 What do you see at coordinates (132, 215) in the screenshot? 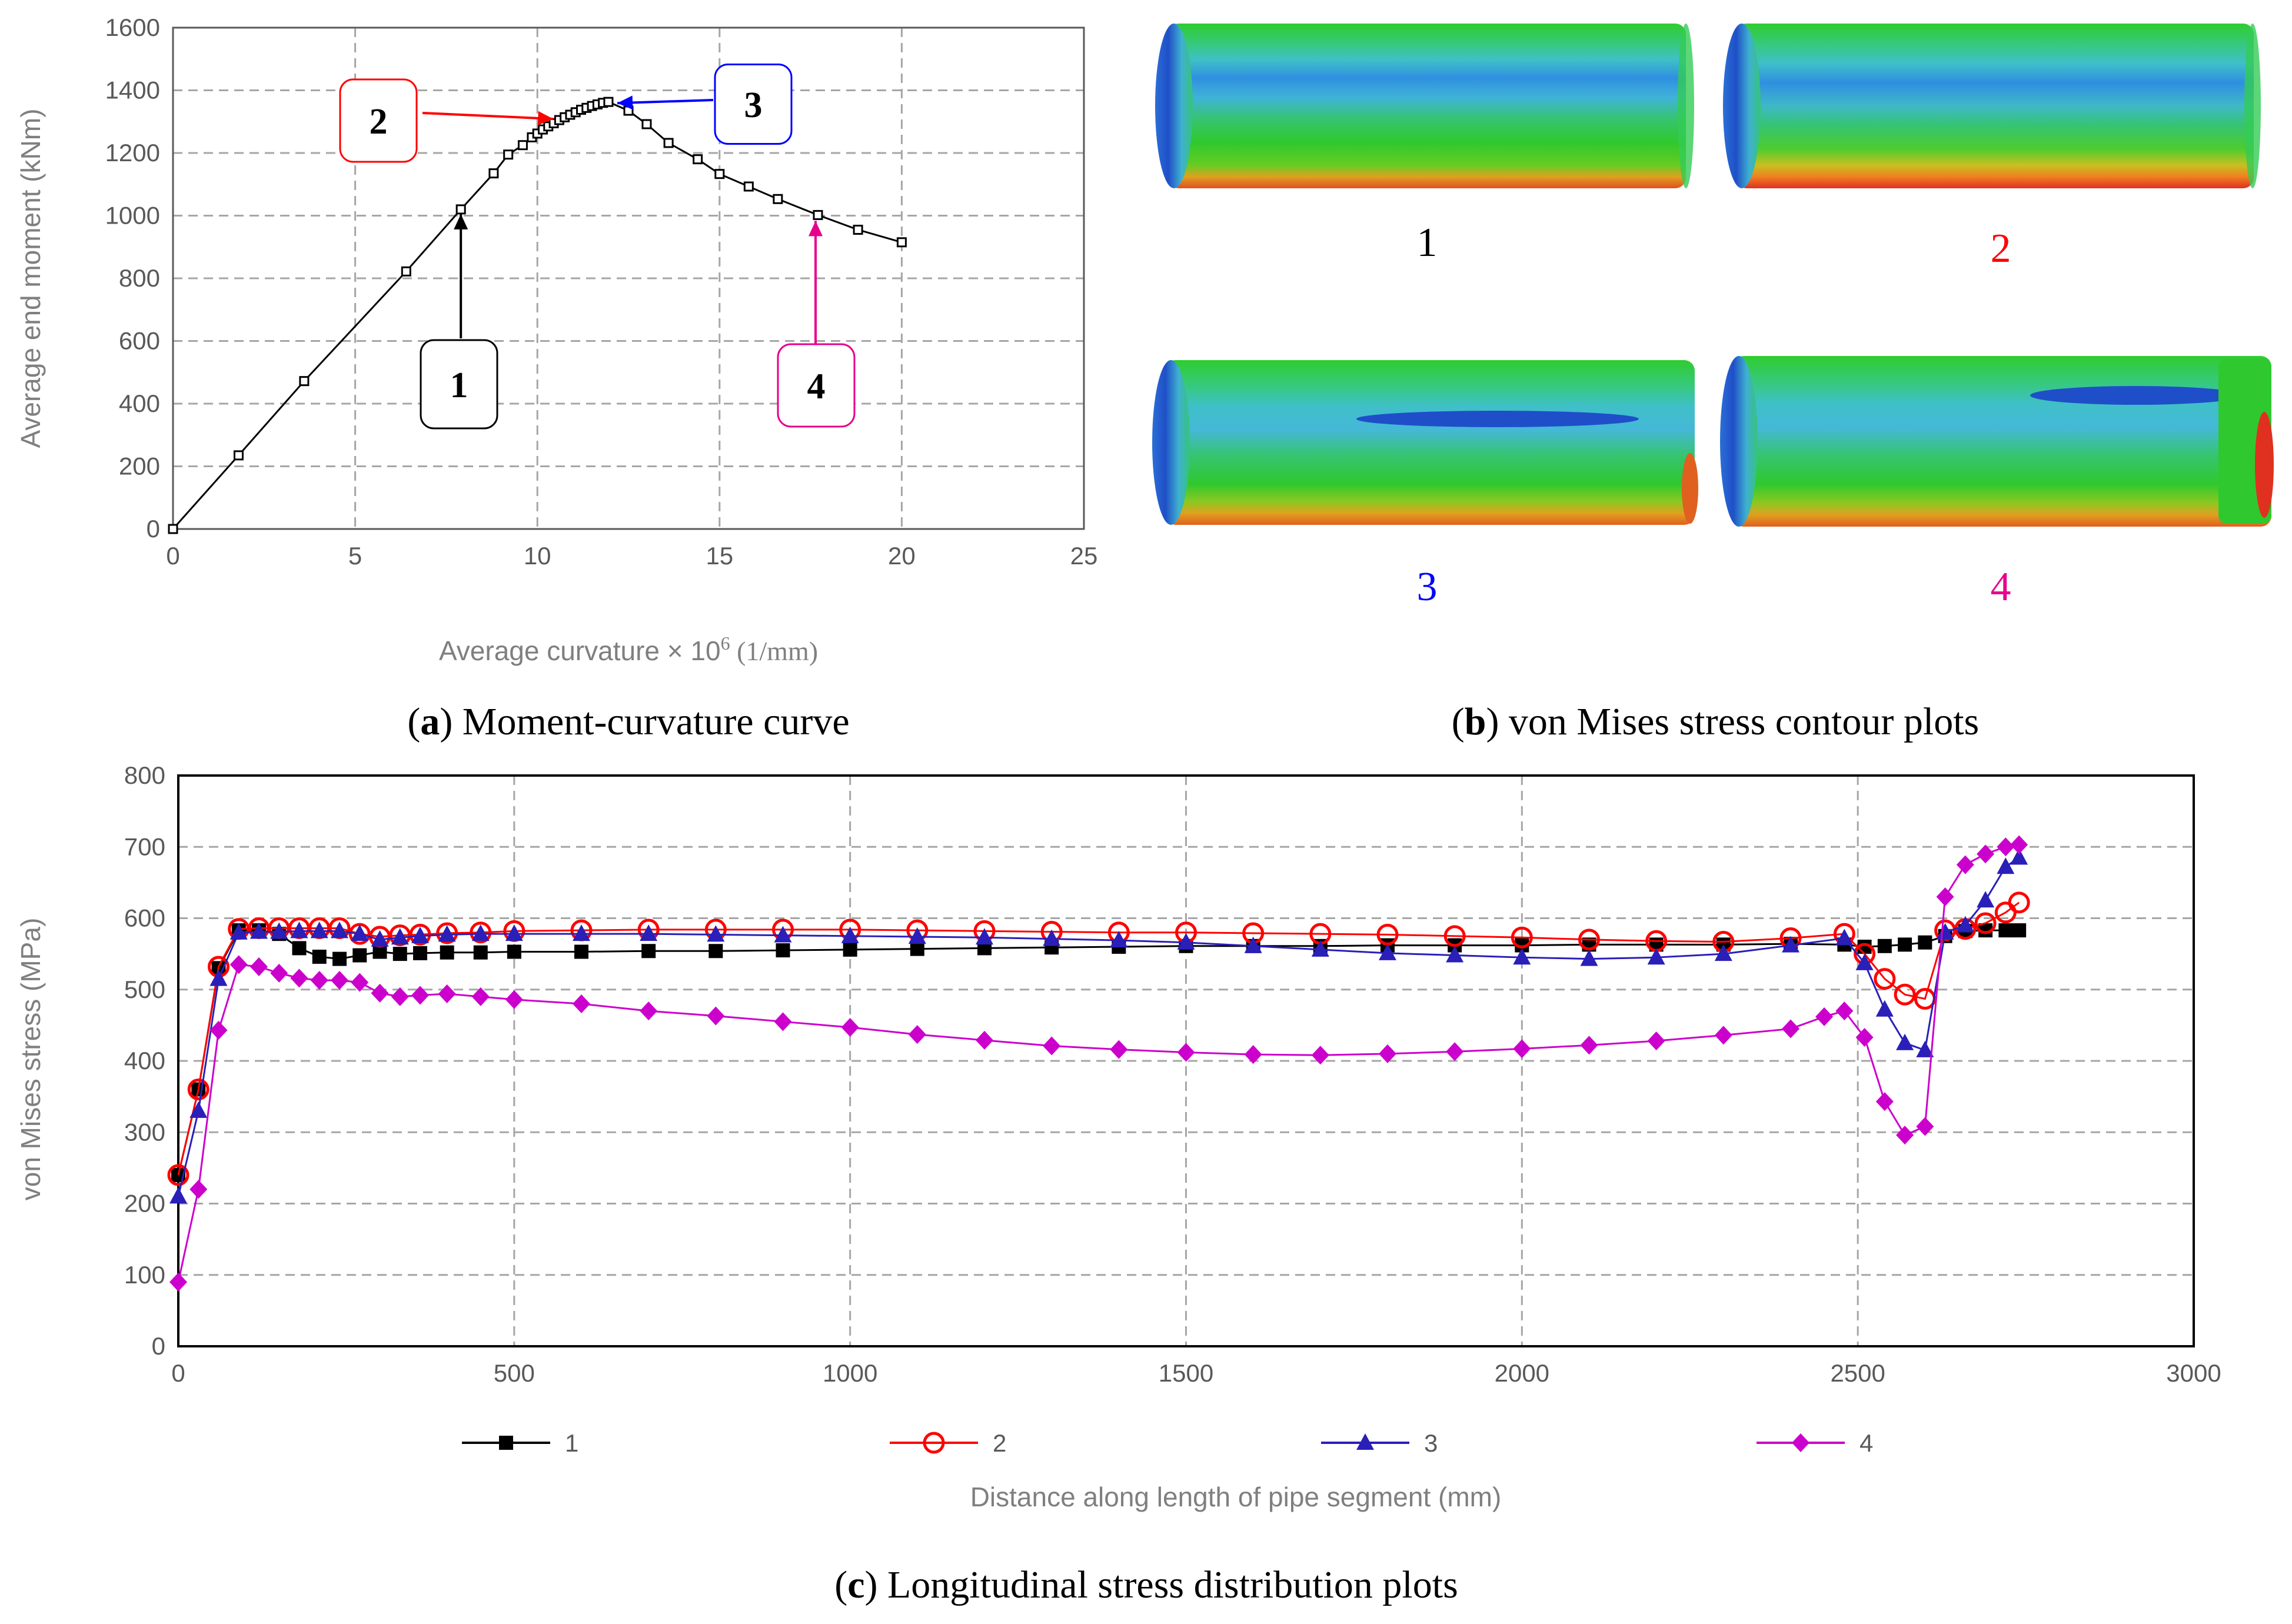
I see `y-tick-label: 1000` at bounding box center [132, 215].